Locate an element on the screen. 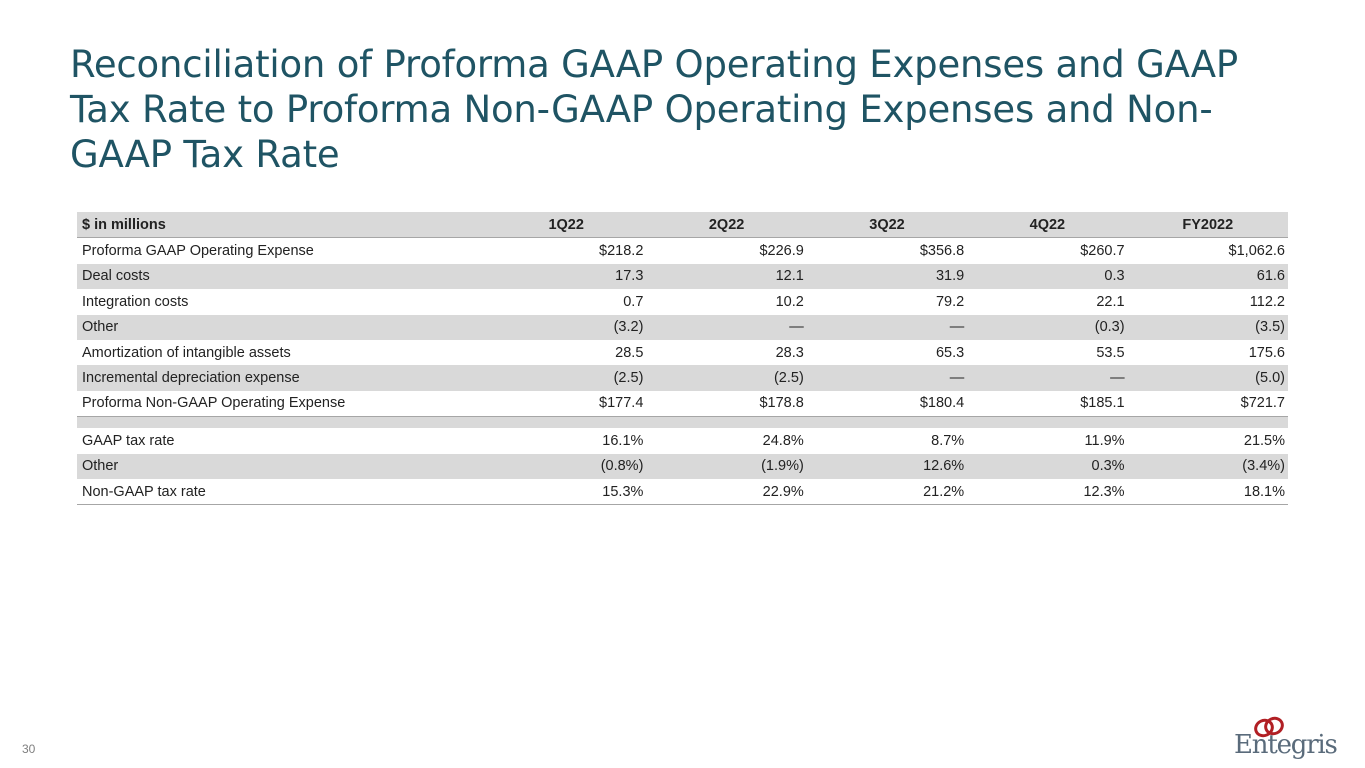 The image size is (1365, 768). row-label: GAAP tax rate is located at coordinates (128, 440).